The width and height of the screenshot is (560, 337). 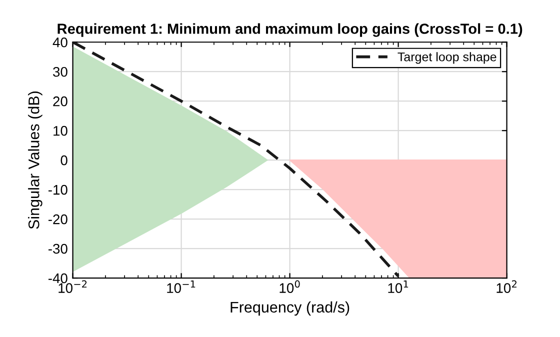 I want to click on legend-label: Target loop shape, so click(x=447, y=58).